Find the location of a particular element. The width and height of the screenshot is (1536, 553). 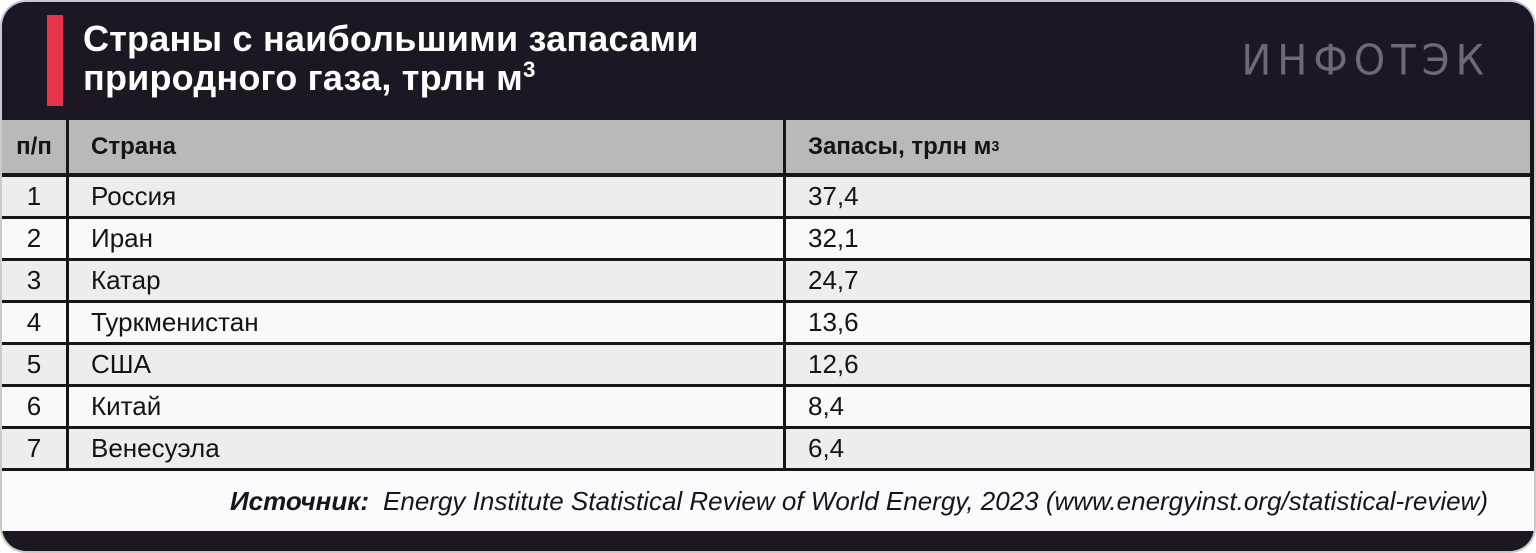

row-value: 37,4 is located at coordinates (833, 196).